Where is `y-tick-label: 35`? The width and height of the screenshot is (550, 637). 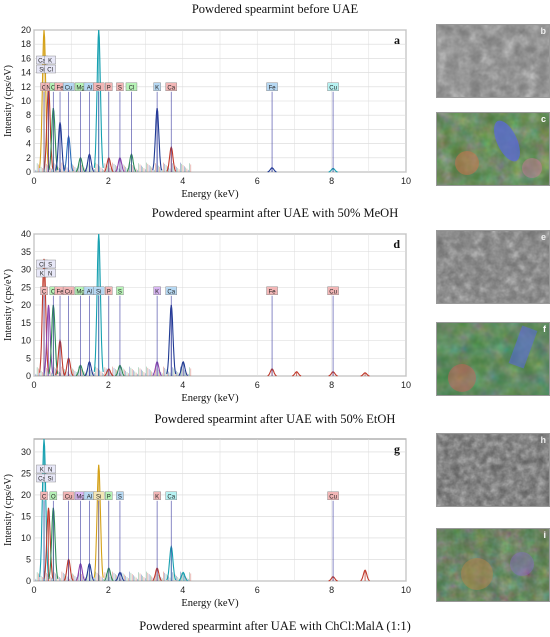
y-tick-label: 35 is located at coordinates (26, 252).